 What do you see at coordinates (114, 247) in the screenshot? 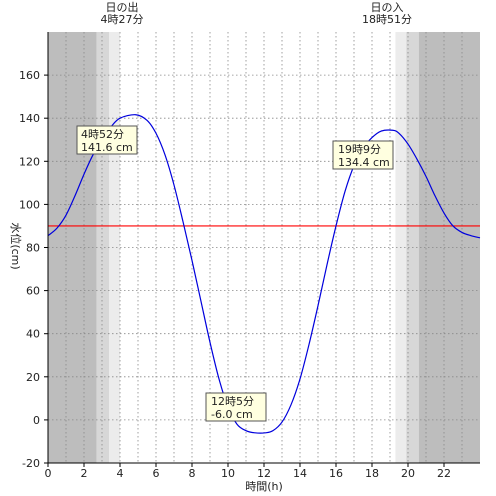
I see `shade-dawn` at bounding box center [114, 247].